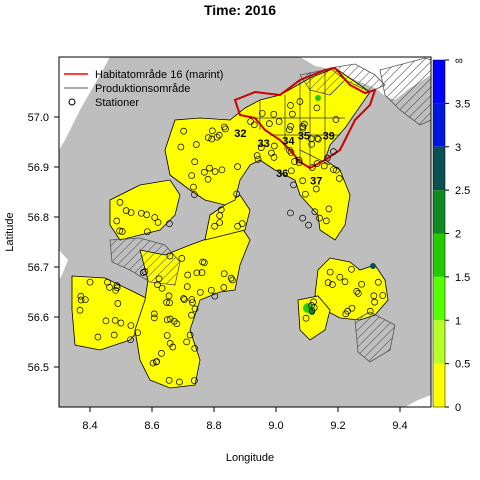 This screenshot has height=480, width=480. What do you see at coordinates (38, 368) in the screenshot?
I see `y-tick-label: 56.5` at bounding box center [38, 368].